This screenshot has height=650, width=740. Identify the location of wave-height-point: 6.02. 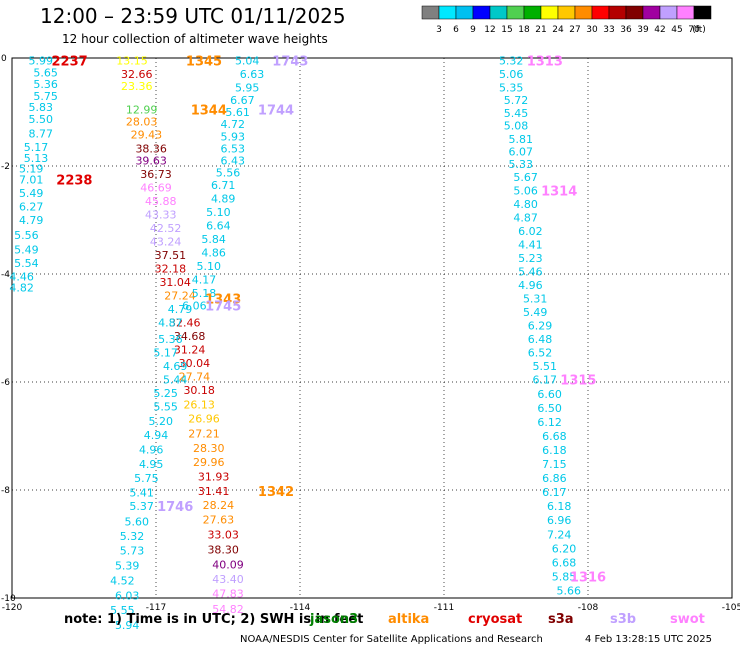
(530, 231).